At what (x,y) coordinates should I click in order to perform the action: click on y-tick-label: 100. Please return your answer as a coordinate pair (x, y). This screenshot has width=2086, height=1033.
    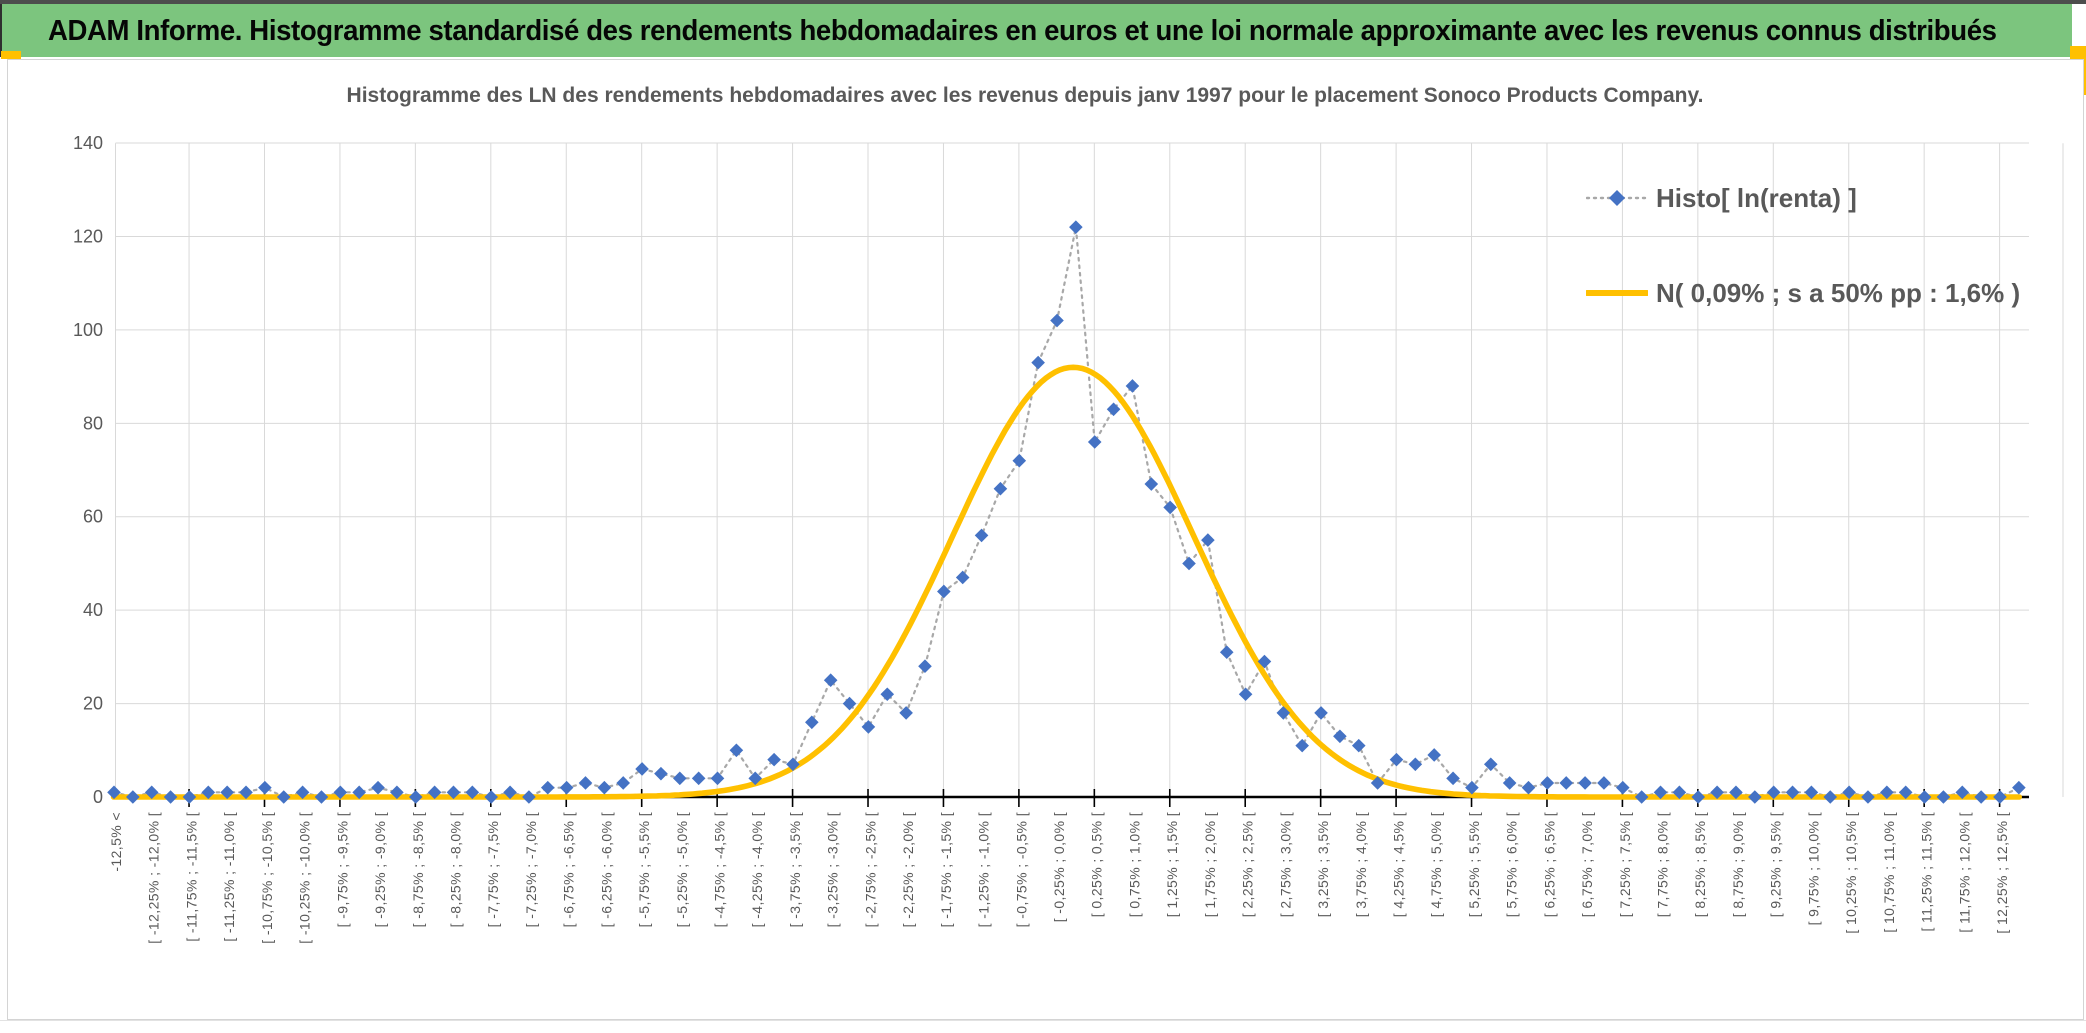
    Looking at the image, I should click on (88, 330).